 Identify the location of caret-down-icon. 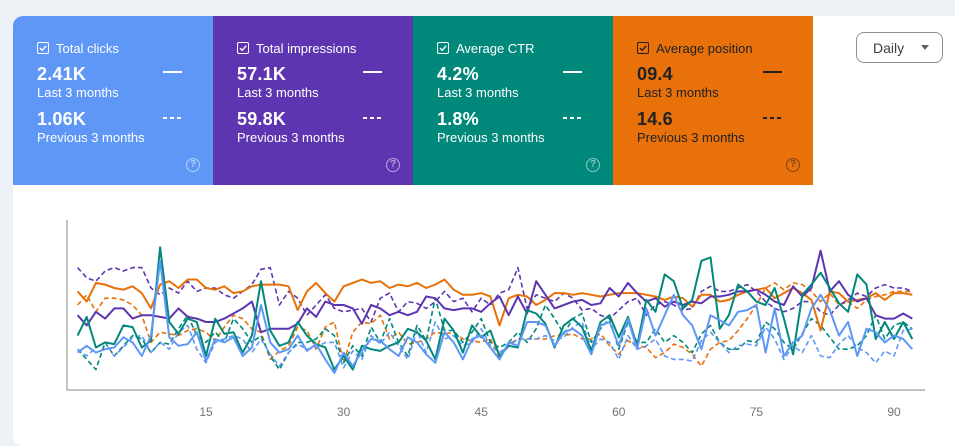
(925, 47).